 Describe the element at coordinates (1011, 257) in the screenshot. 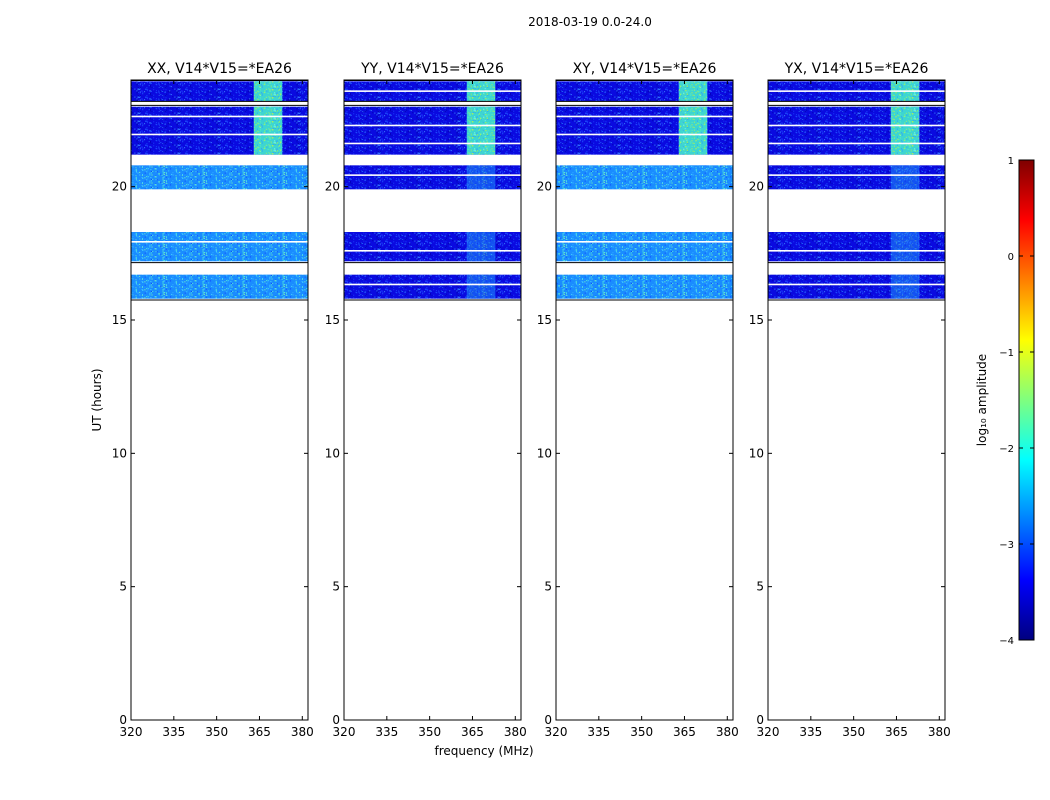

I see `colorbar-tick-label: 0` at that location.